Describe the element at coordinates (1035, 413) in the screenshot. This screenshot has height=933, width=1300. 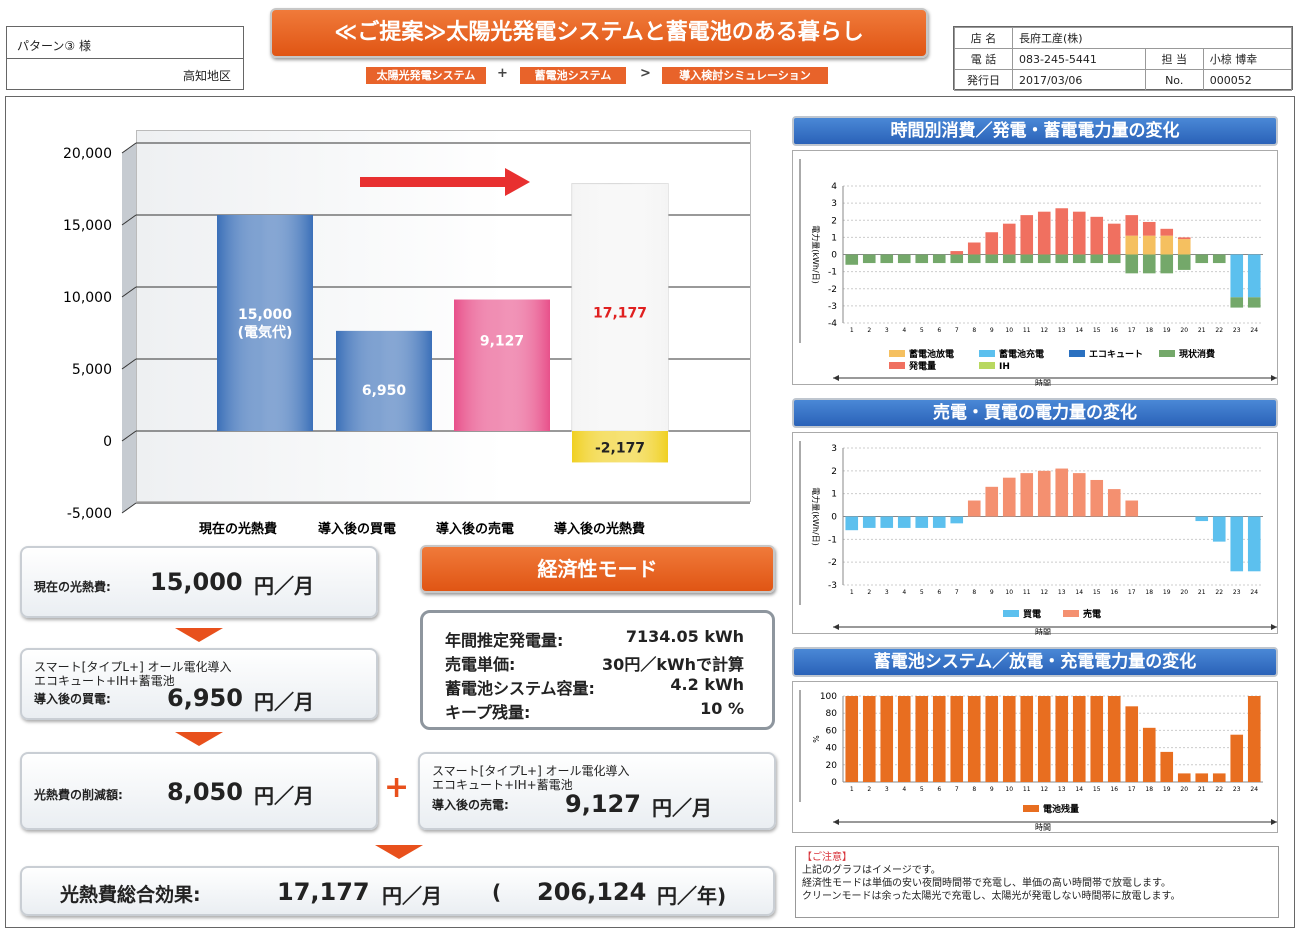
I see `panel2-title: 売電・買電の電力量の変化` at that location.